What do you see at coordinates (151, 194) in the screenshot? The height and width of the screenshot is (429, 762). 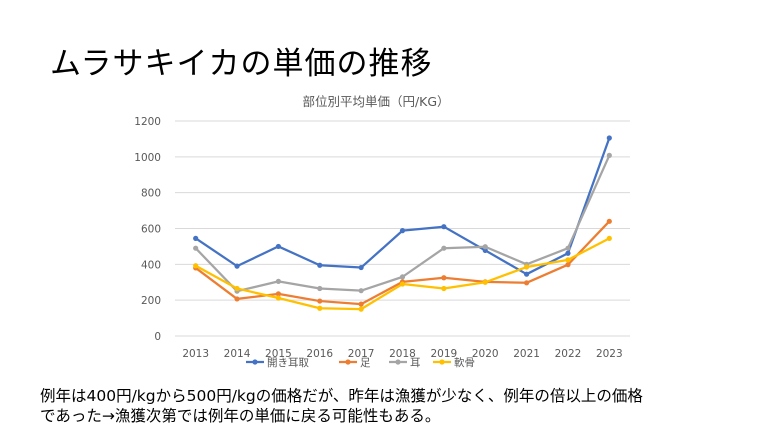 I see `y-tick-label: 800` at bounding box center [151, 194].